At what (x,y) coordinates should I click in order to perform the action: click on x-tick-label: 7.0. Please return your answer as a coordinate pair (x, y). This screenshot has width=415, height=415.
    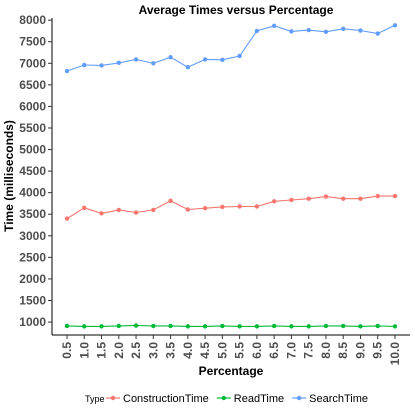
    Looking at the image, I should click on (291, 350).